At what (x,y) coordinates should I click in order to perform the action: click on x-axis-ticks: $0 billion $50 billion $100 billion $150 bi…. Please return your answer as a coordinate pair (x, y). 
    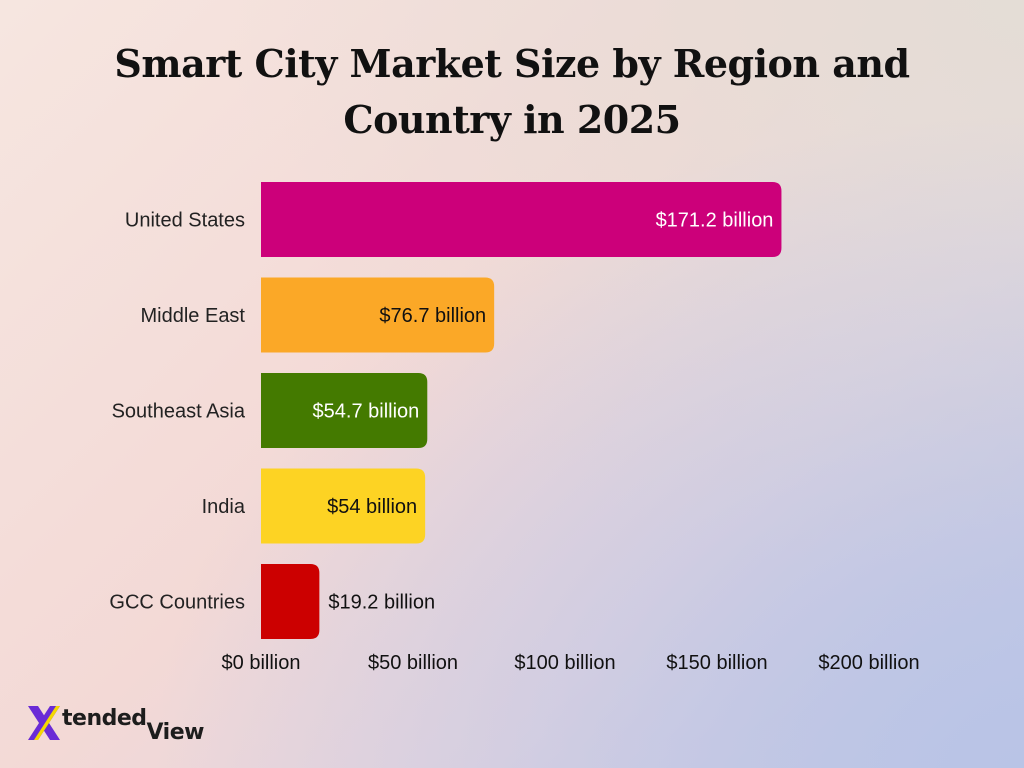
    Looking at the image, I should click on (571, 663).